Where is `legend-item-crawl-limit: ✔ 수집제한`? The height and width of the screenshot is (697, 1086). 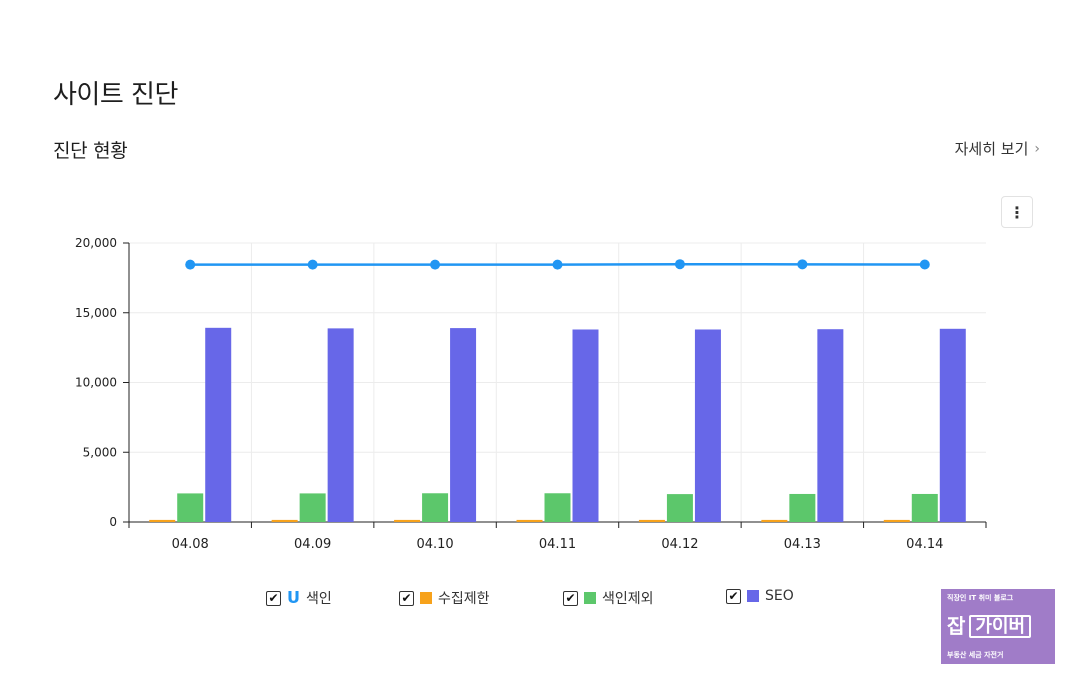 legend-item-crawl-limit: ✔ 수집제한 is located at coordinates (444, 598).